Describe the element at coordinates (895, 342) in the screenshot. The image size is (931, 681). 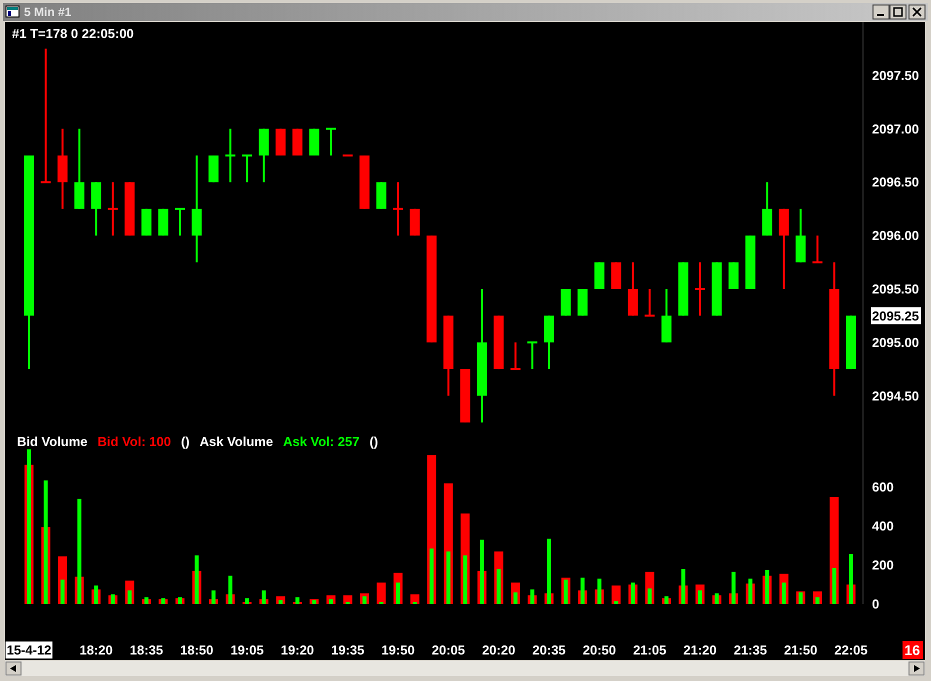
I see `y-tick-label: 2095.00` at that location.